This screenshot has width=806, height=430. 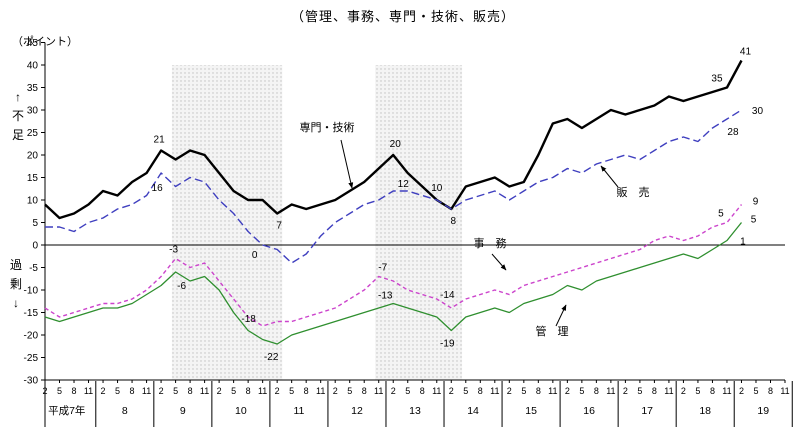 What do you see at coordinates (447, 295) in the screenshot?
I see `svg-text: -14` at bounding box center [447, 295].